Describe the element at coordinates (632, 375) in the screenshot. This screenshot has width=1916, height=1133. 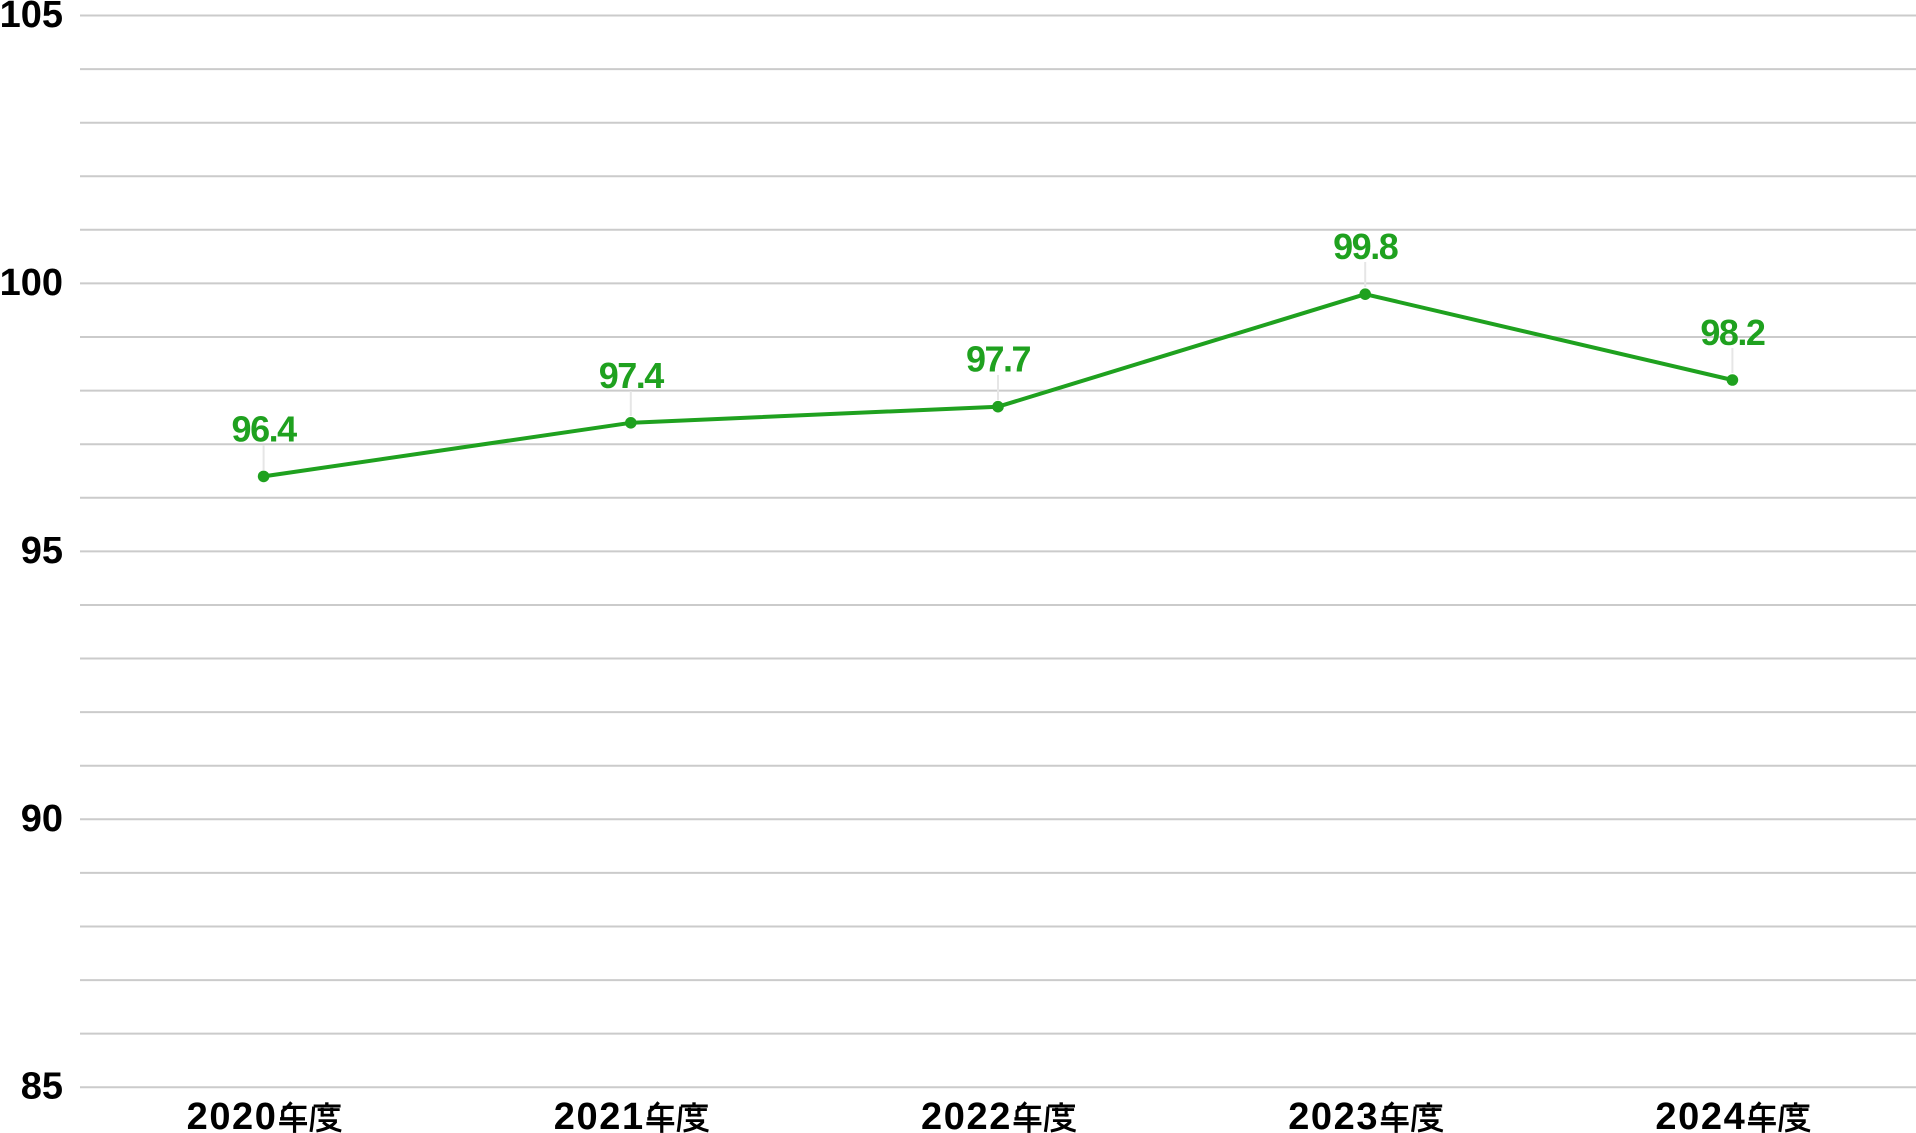
I see `svg-text: 97.4` at that location.